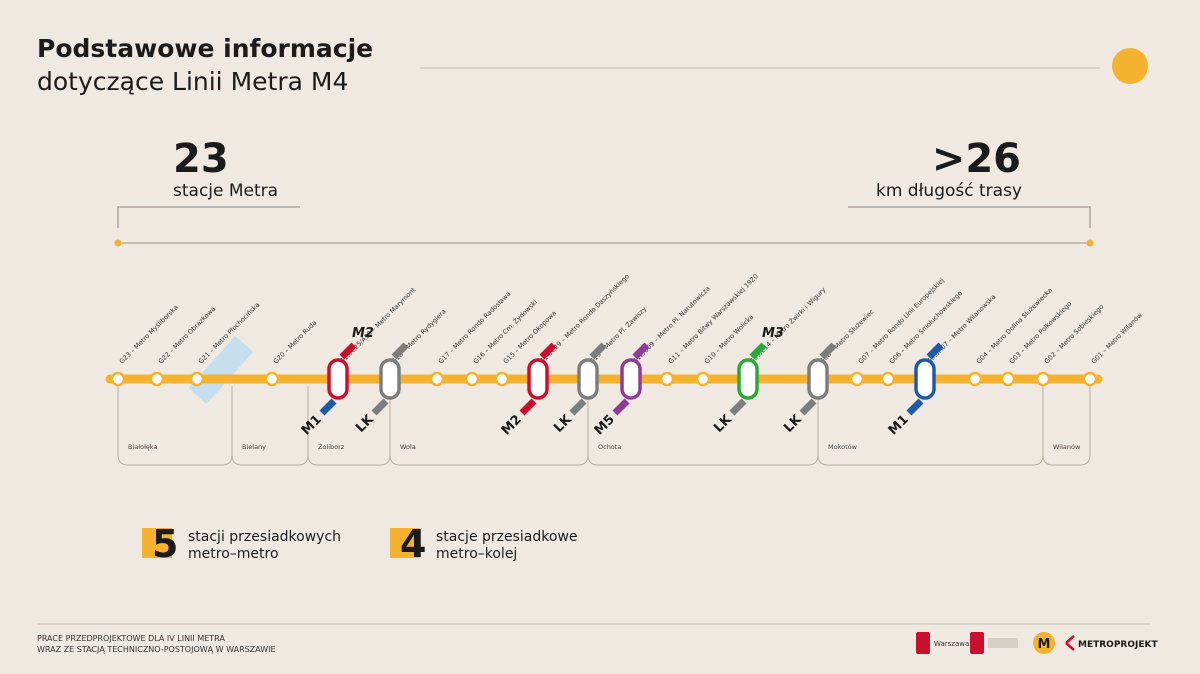 This screenshot has width=1200, height=674. Describe the element at coordinates (143, 447) in the screenshot. I see `district-name: Białołęka` at that location.